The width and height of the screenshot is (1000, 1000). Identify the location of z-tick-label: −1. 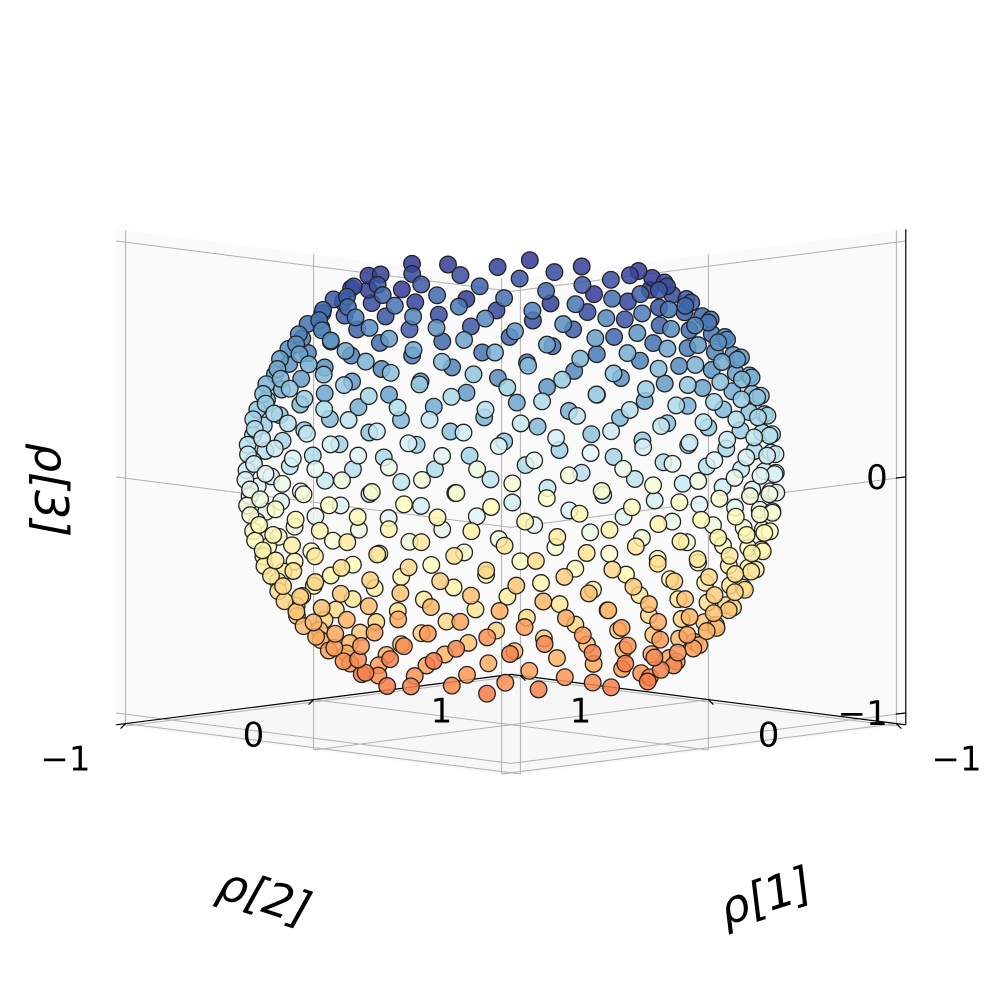
(863, 714).